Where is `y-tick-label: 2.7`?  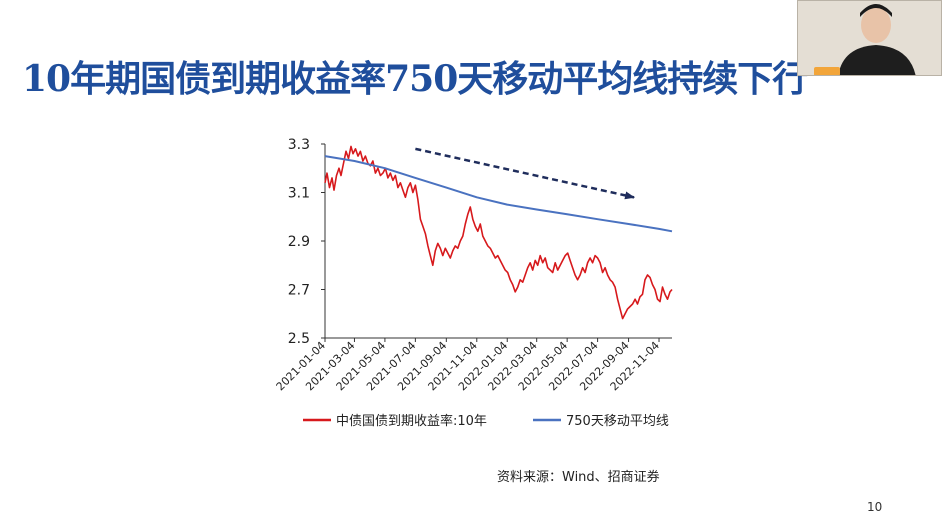 y-tick-label: 2.7 is located at coordinates (299, 291).